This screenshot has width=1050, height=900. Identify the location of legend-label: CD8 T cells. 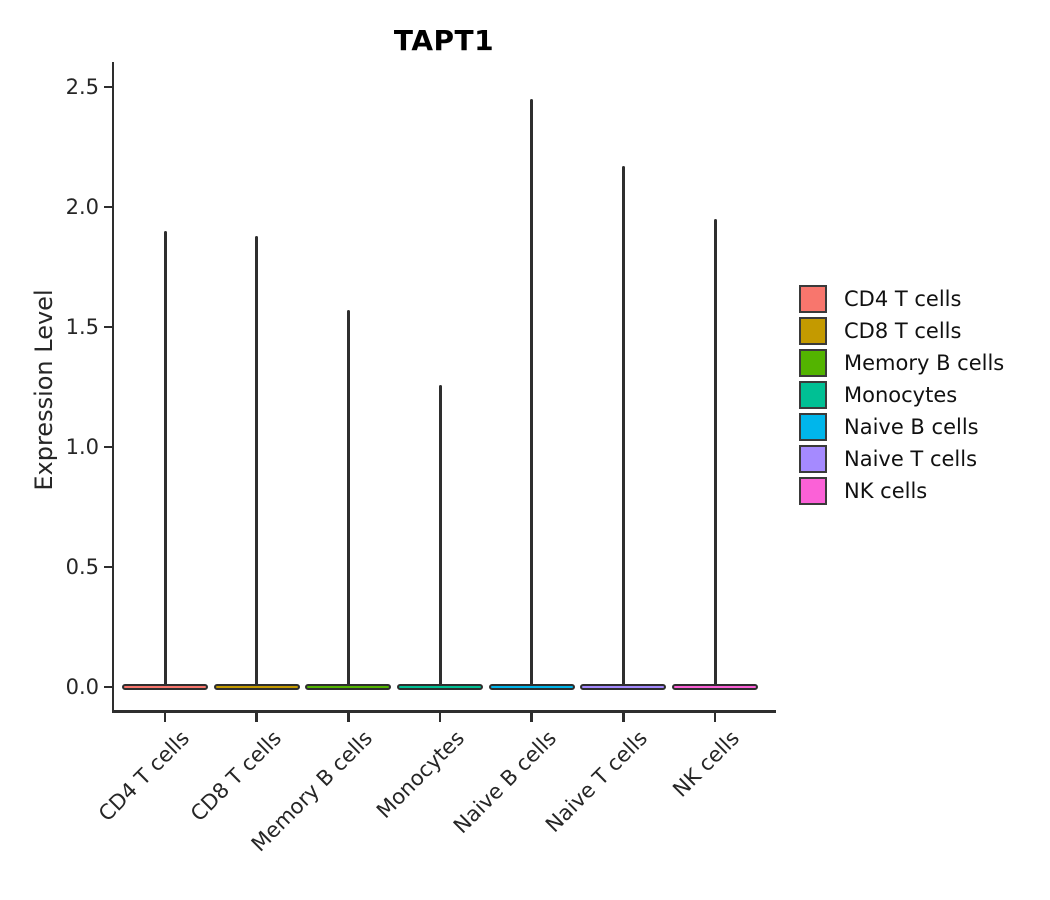
(903, 331).